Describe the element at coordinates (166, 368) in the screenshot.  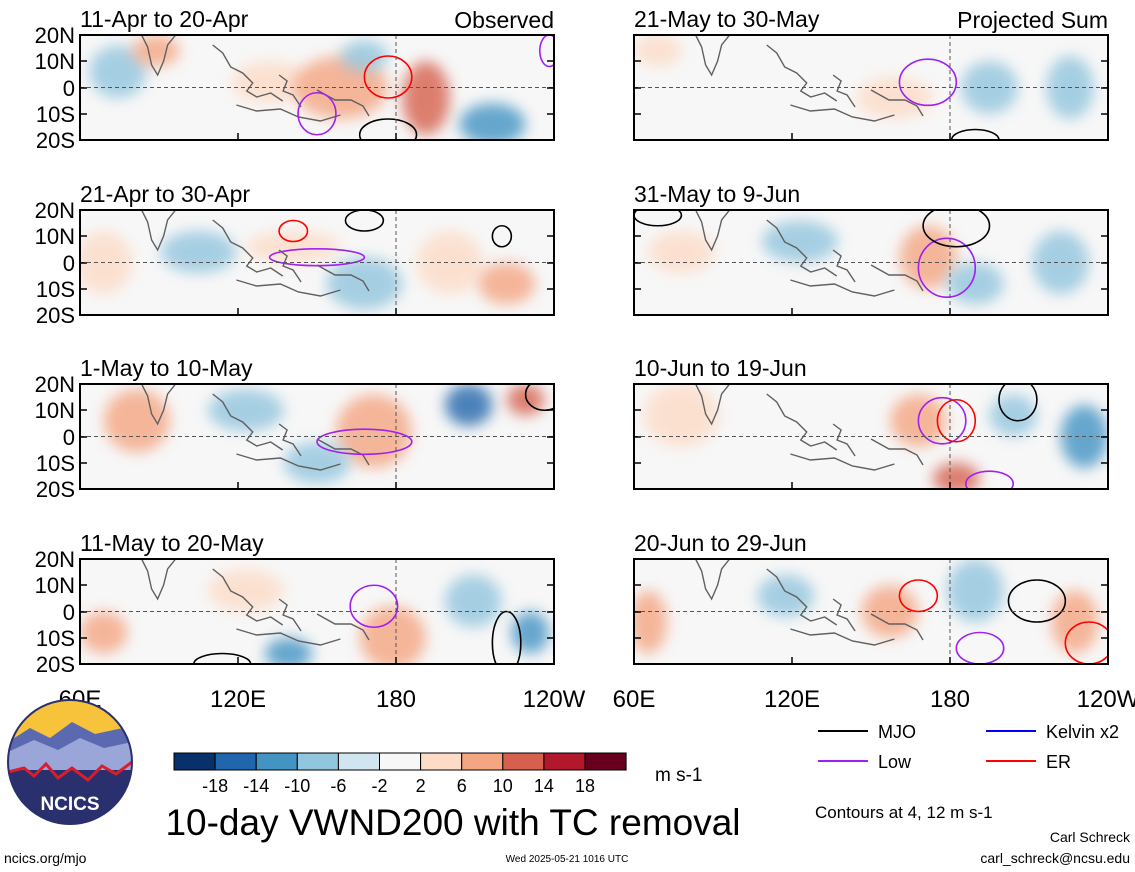
I see `panel-period-title: 1-May to 10-May` at that location.